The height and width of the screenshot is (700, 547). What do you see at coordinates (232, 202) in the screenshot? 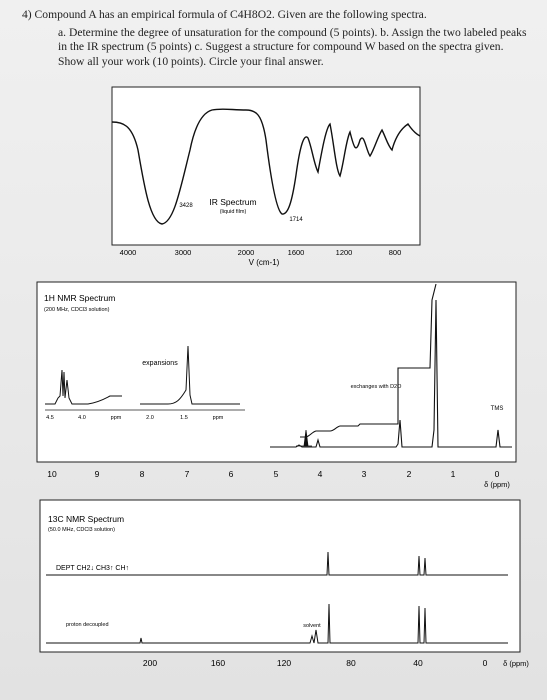
I see `ir-title: IR Spectrum` at bounding box center [232, 202].